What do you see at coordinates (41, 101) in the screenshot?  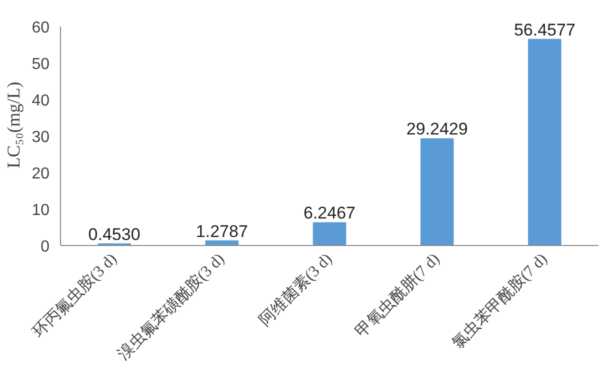 I see `y-tick-label: 40` at bounding box center [41, 101].